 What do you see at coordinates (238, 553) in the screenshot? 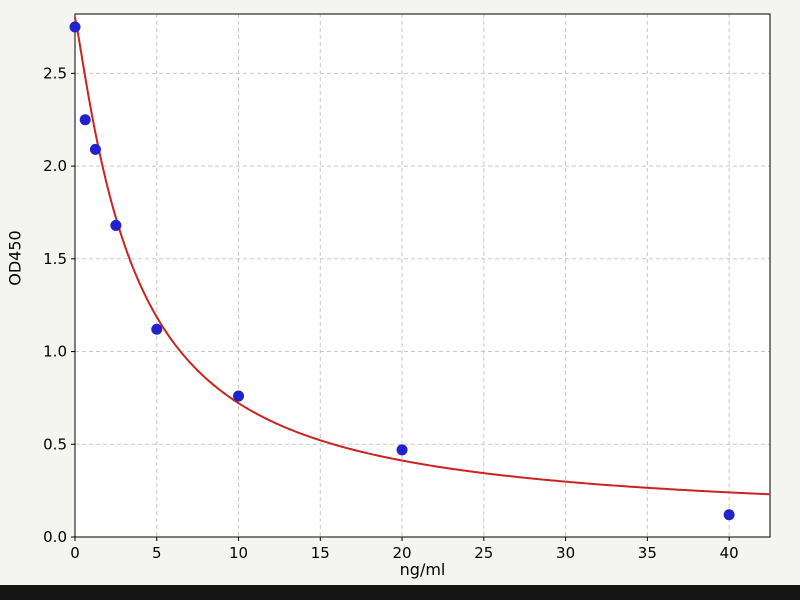
I see `x-tick-label: 10` at bounding box center [238, 553].